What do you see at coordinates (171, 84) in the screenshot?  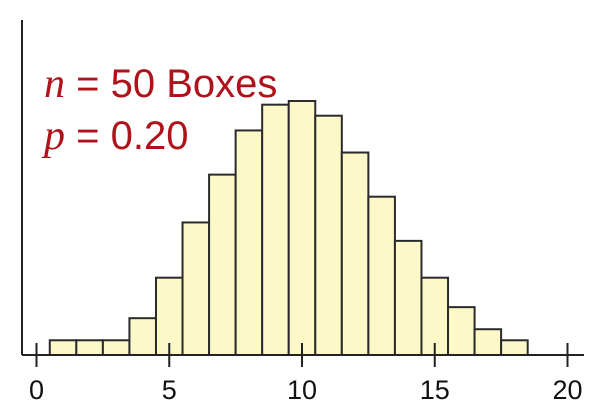 I see `annotation-n-value: = 50 Boxes` at bounding box center [171, 84].